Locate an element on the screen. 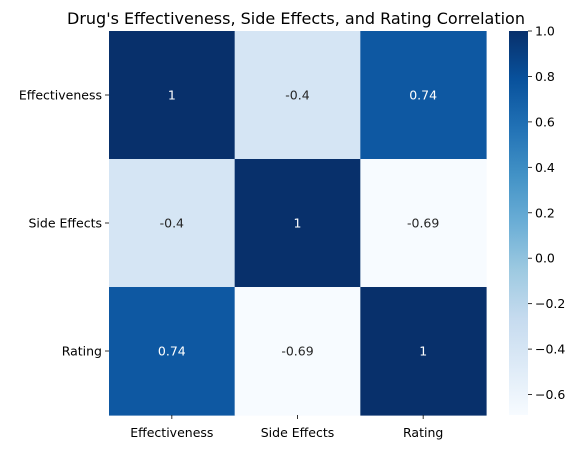 This screenshot has height=451, width=580. colorbar-tick-label: 0.8 is located at coordinates (545, 76).